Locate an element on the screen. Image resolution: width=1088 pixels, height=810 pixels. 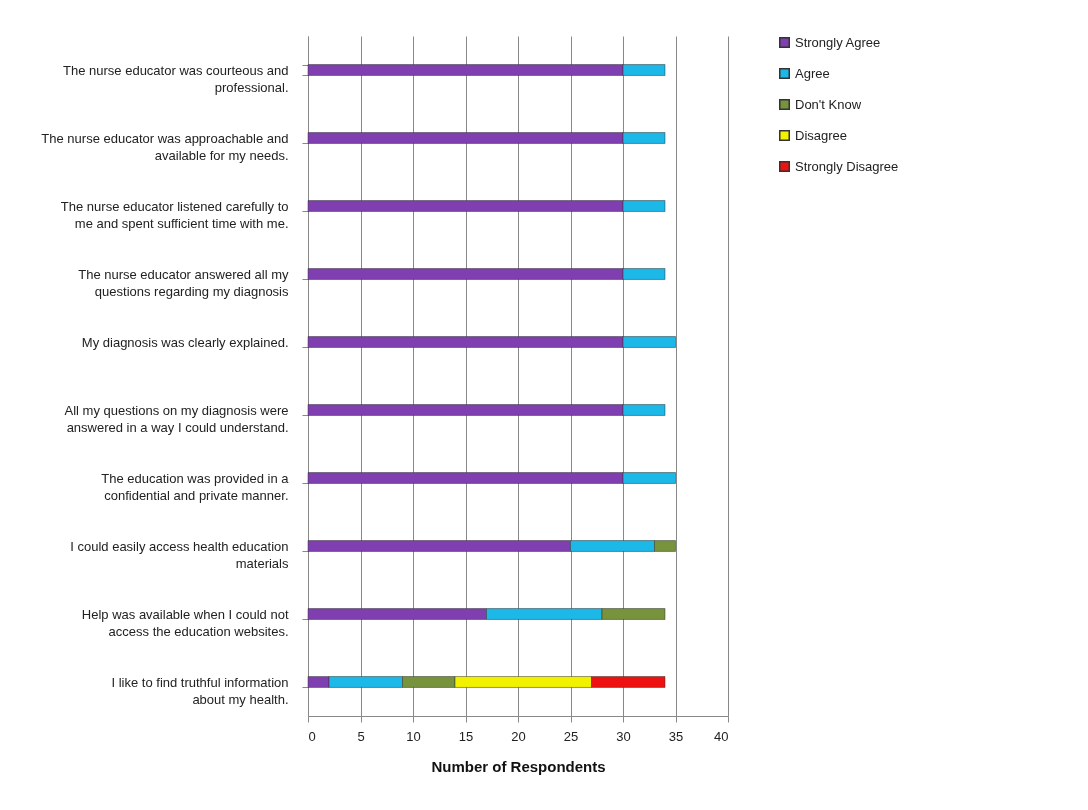
x-tick-label: 15 is located at coordinates (466, 736).